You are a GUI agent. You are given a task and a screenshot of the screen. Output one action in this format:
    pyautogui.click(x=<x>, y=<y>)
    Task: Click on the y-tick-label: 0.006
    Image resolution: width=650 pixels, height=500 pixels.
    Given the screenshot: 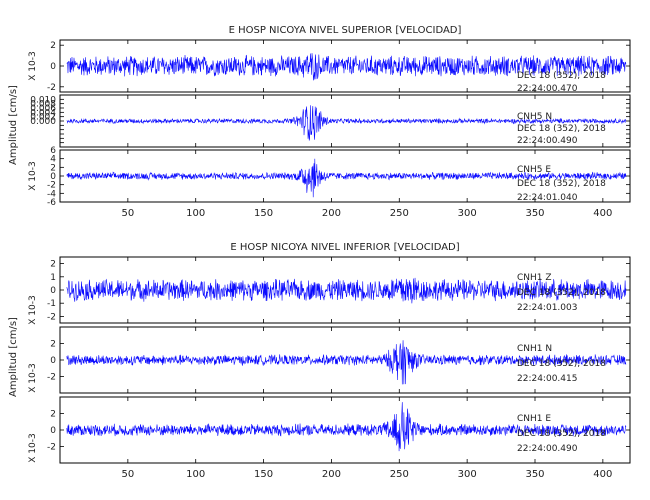 What is the action you would take?
    pyautogui.click(x=43, y=109)
    